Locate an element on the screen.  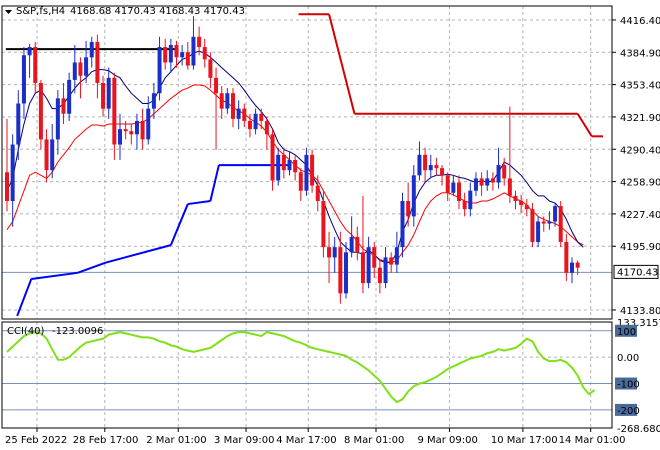
dropdown-triangle-icon is located at coordinates (8, 12).